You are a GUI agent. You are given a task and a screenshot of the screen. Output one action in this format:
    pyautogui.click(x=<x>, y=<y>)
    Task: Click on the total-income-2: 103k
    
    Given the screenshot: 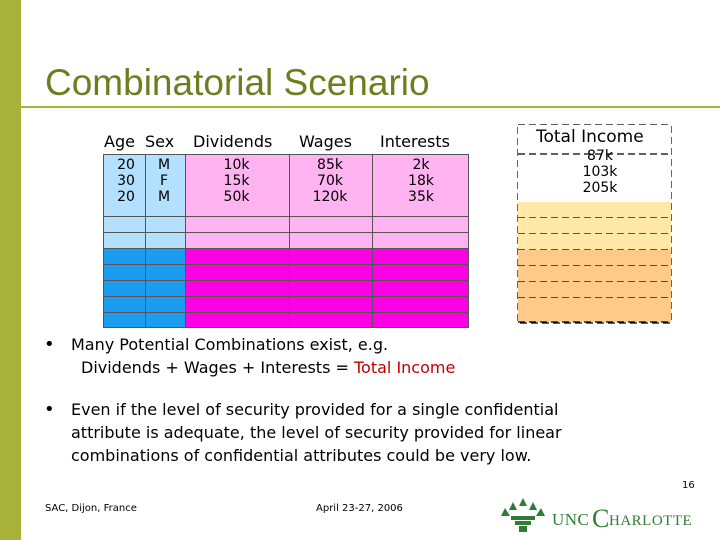 What is the action you would take?
    pyautogui.click(x=600, y=172)
    